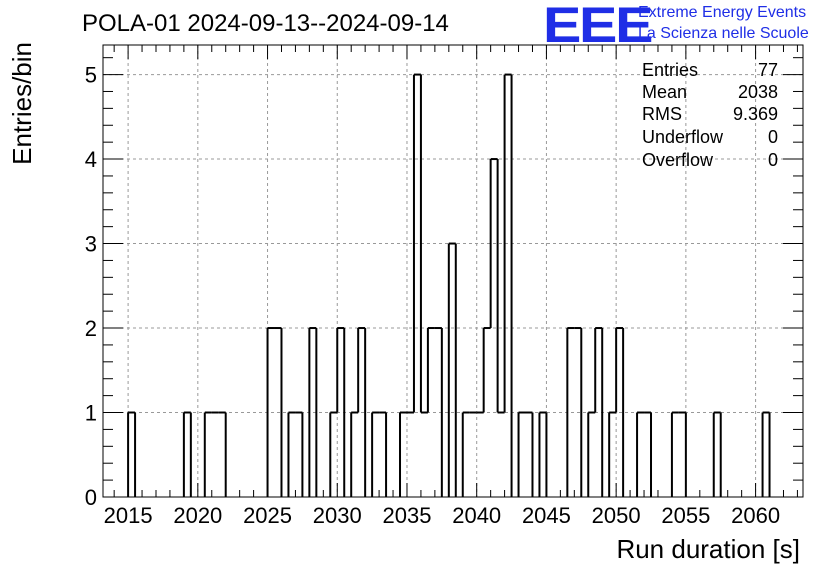  What do you see at coordinates (22, 103) in the screenshot?
I see `y-axis-label: Entries/bin` at bounding box center [22, 103].